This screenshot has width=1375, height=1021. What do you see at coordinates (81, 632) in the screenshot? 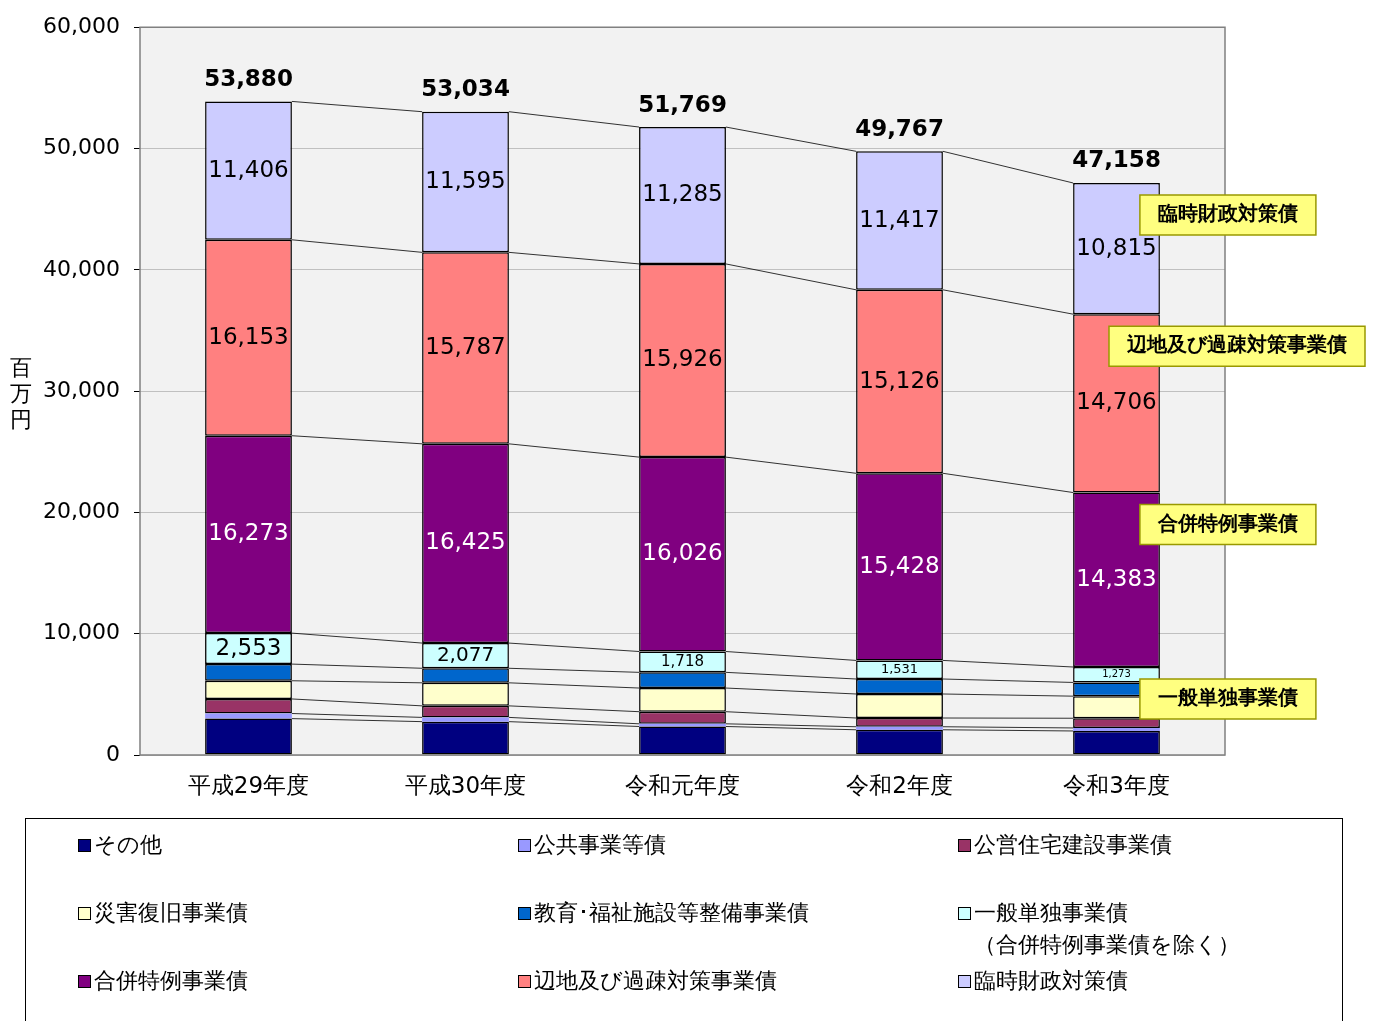
I see `y-tick-label: 10,000` at bounding box center [81, 632].